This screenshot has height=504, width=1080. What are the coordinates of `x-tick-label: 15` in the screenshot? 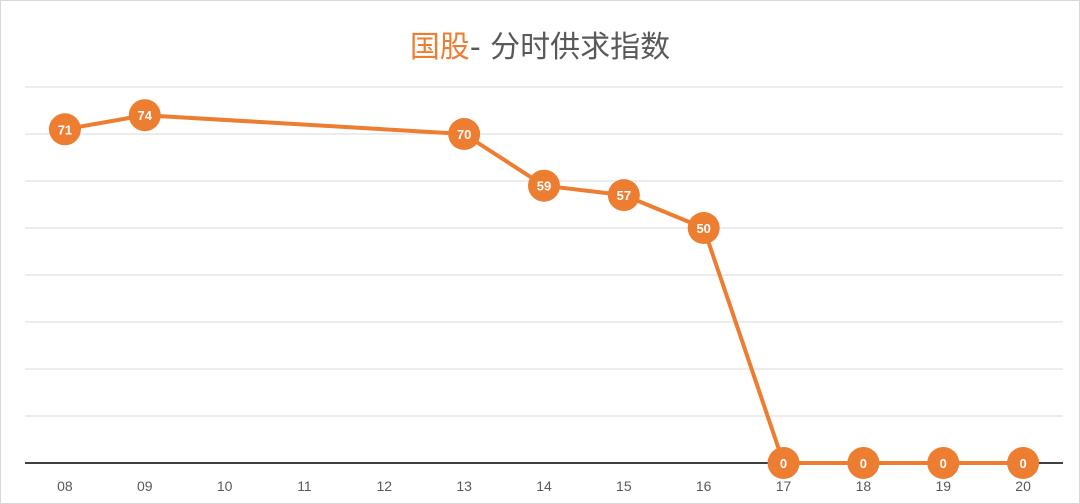 It's located at (624, 486).